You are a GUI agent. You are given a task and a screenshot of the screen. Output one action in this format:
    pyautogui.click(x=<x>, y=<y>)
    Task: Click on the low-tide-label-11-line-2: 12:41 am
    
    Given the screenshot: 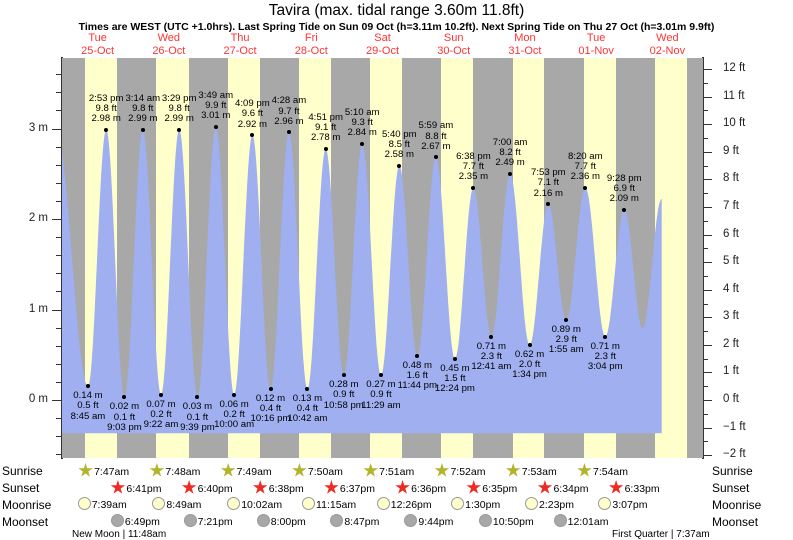 What is the action you would take?
    pyautogui.click(x=491, y=367)
    